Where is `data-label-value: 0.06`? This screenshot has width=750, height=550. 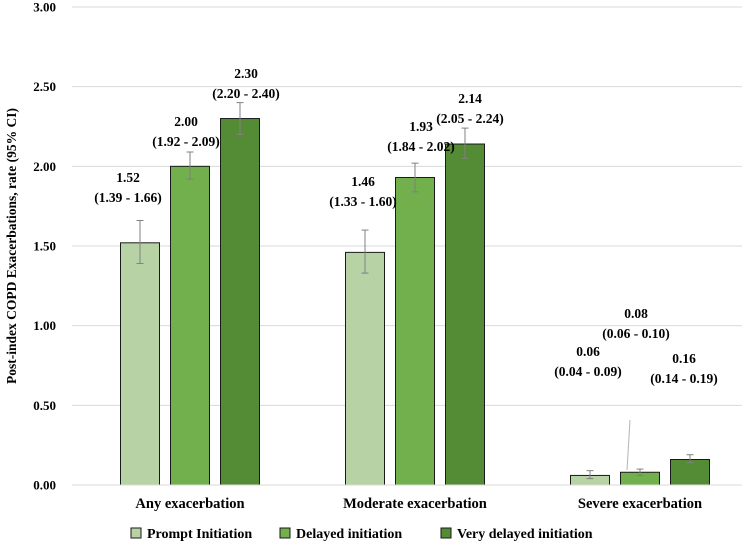
data-label-value: 0.06 is located at coordinates (588, 351).